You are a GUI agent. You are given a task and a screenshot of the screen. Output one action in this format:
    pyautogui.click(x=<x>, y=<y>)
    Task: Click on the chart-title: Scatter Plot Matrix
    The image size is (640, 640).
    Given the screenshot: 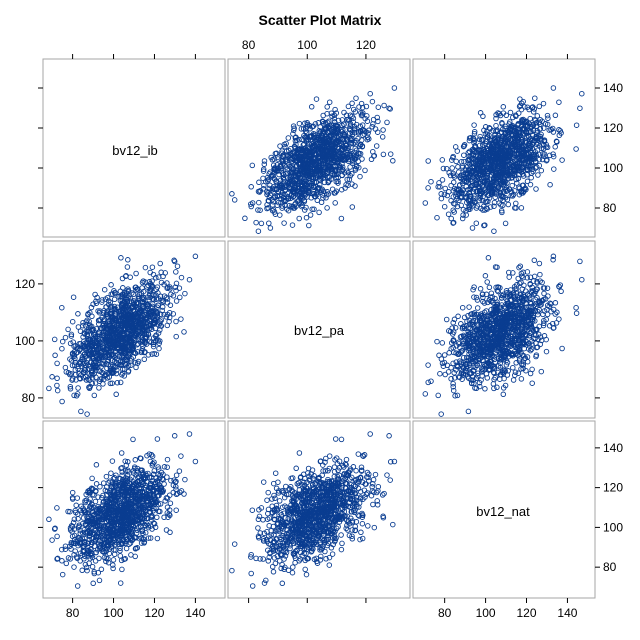 What is the action you would take?
    pyautogui.click(x=320, y=20)
    